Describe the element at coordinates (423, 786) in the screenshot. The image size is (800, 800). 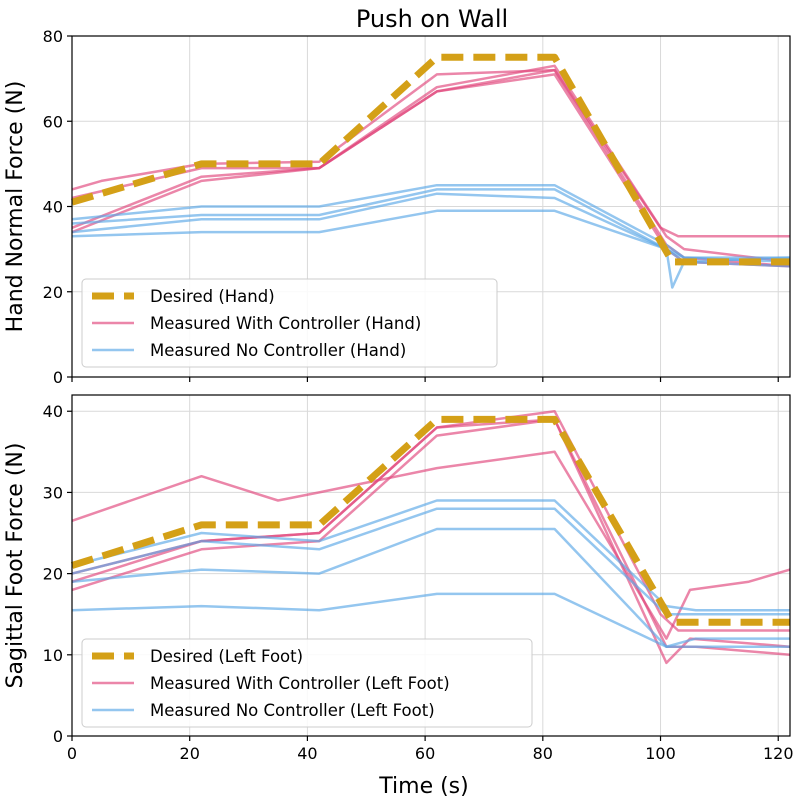
I see `x-axis-label: Time (s)` at that location.